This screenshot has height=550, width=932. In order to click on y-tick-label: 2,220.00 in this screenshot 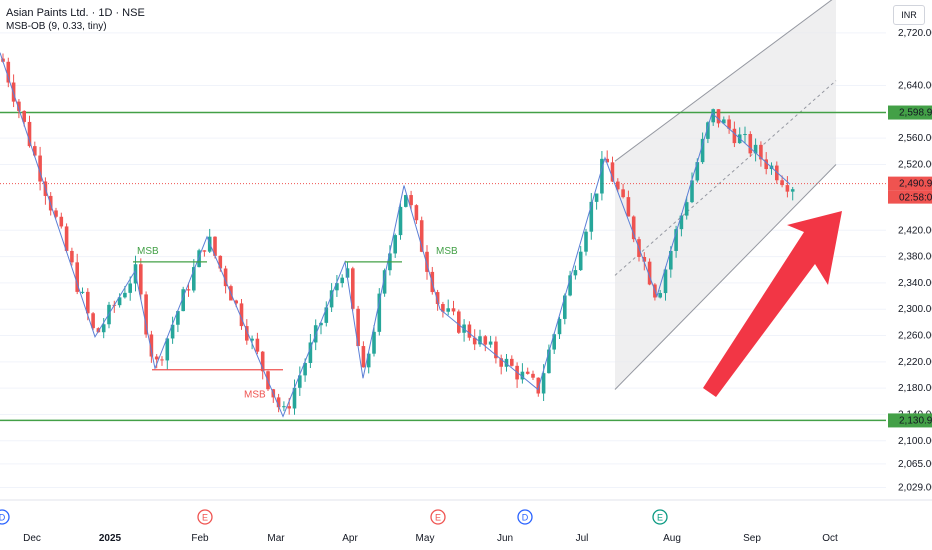, I will do `click(915, 362)`.